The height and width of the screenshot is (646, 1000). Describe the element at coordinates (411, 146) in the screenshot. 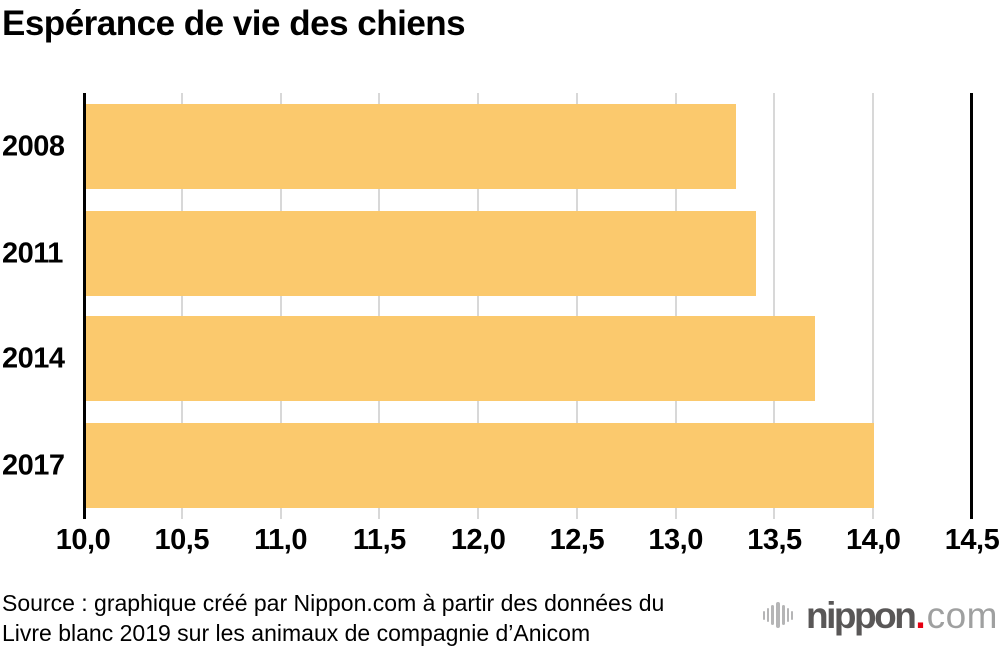

I see `bar-2008` at that location.